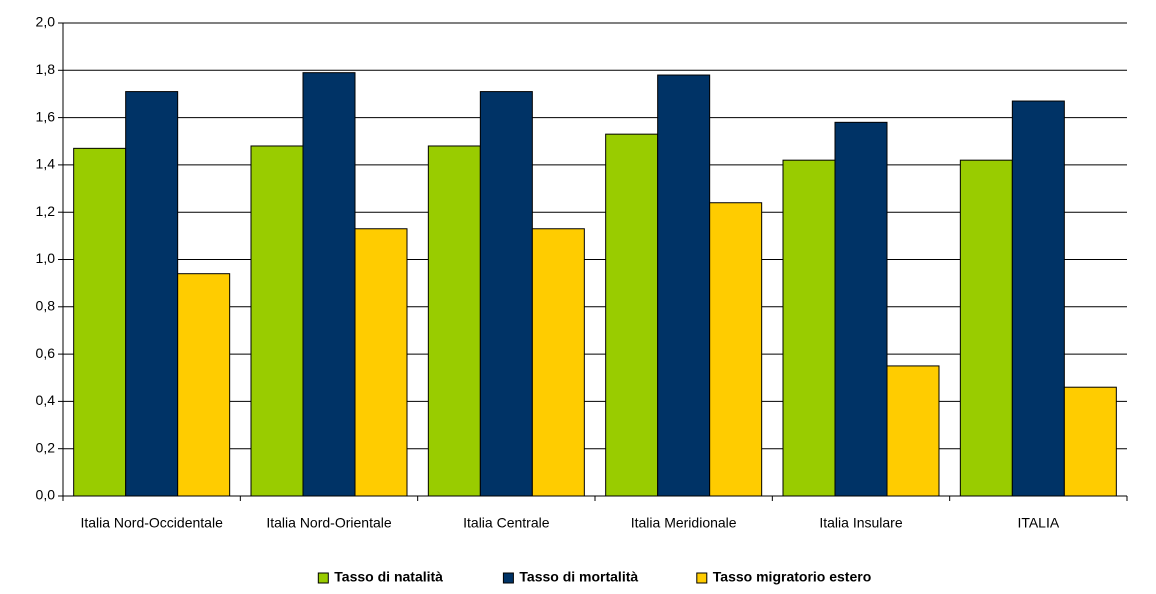 The width and height of the screenshot is (1156, 594). What do you see at coordinates (46, 258) in the screenshot?
I see `y-tick-label: 1,0` at bounding box center [46, 258].